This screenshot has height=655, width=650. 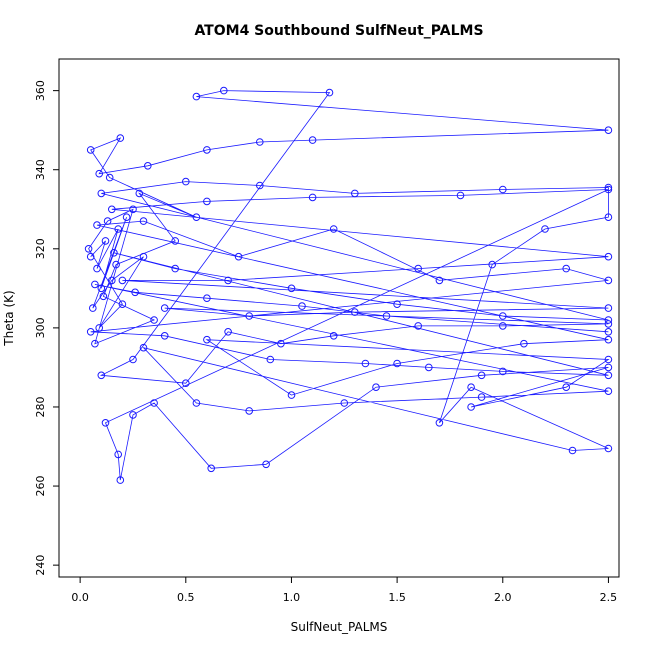 What do you see at coordinates (40, 327) in the screenshot?
I see `y-tick-label: 300` at bounding box center [40, 327].